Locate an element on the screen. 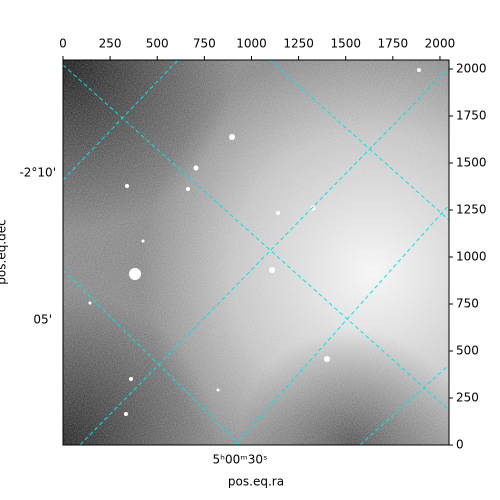  y-tick-label: 750 is located at coordinates (467, 304).